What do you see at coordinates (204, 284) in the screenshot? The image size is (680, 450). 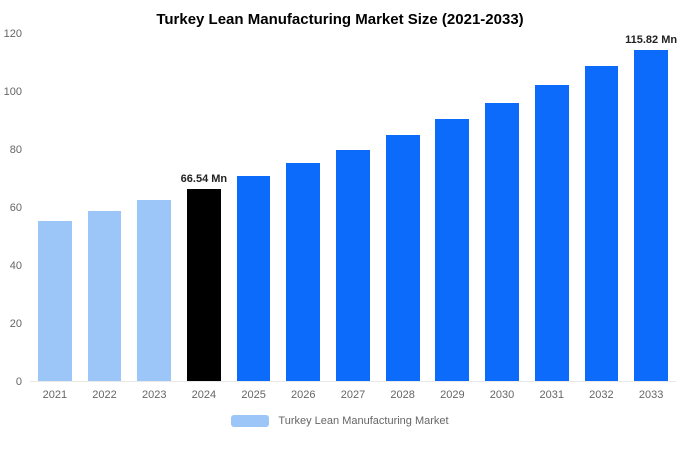 I see `bar-2024` at bounding box center [204, 284].